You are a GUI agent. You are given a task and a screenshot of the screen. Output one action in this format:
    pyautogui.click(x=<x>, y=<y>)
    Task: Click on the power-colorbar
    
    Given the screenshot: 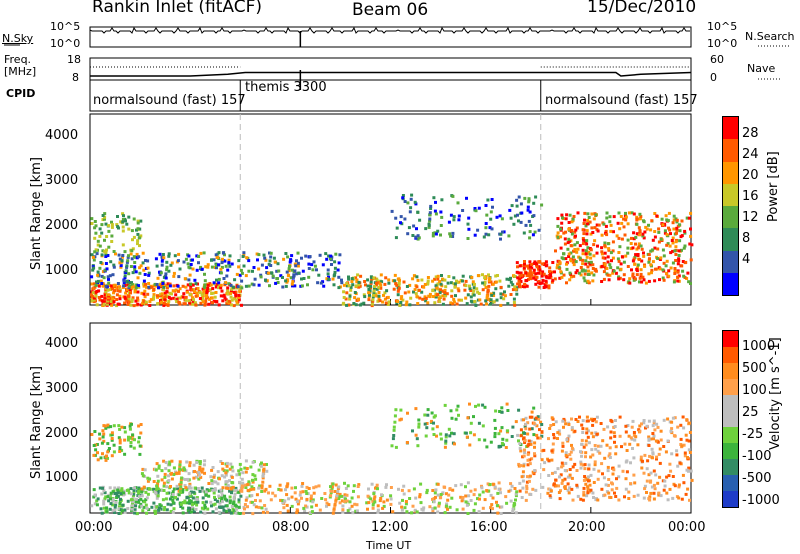 What is the action you would take?
    pyautogui.click(x=730, y=206)
    